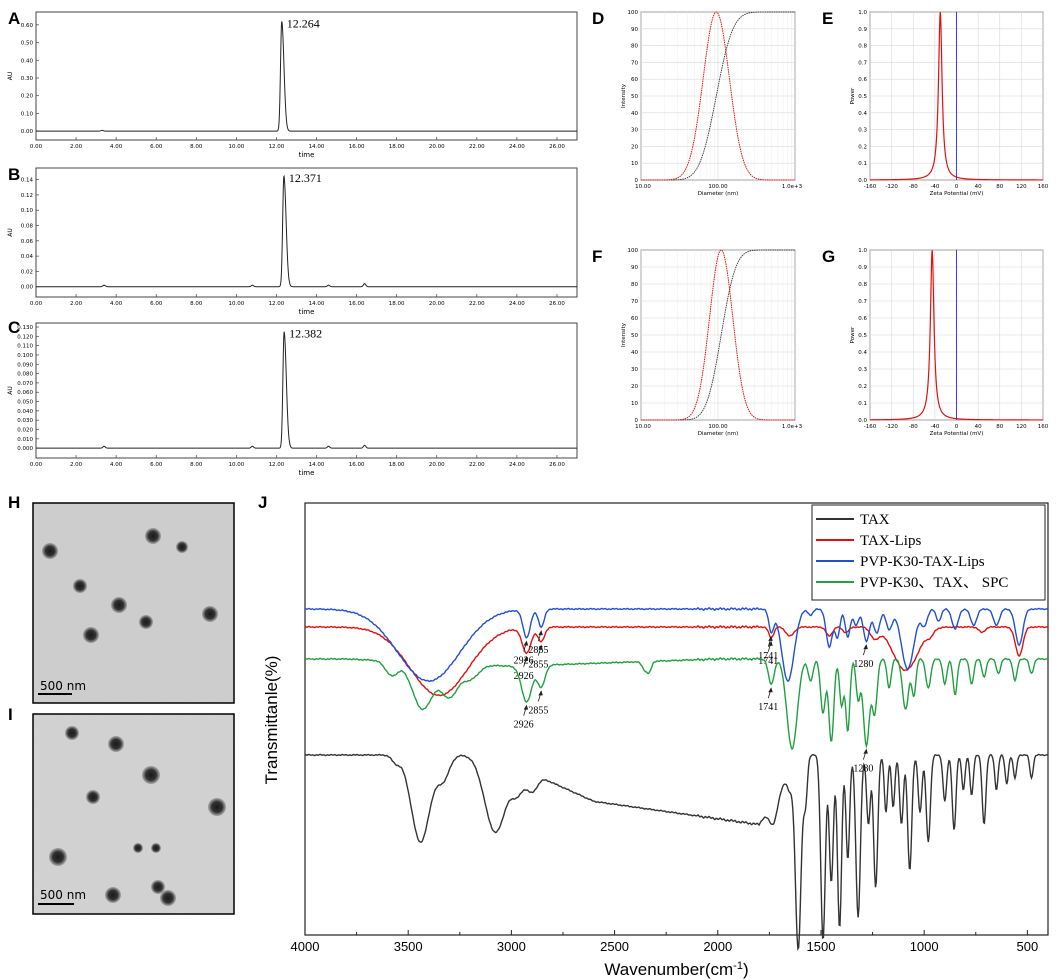  I want to click on hplc-B-xtick-label: 4.00, so click(116, 304).